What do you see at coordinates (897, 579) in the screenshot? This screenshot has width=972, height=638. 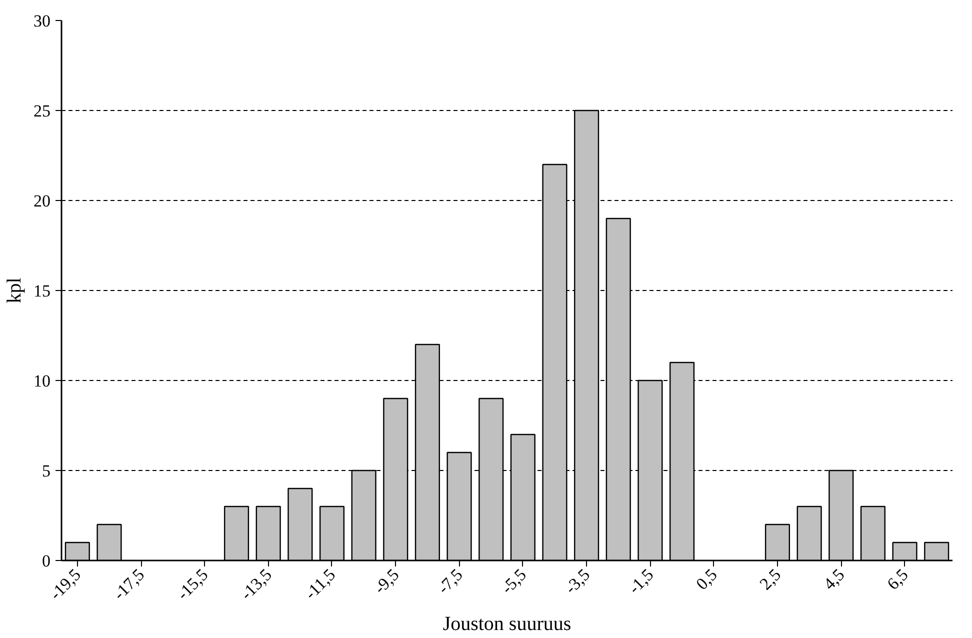 I see `x-tick-label: 6,5` at bounding box center [897, 579].